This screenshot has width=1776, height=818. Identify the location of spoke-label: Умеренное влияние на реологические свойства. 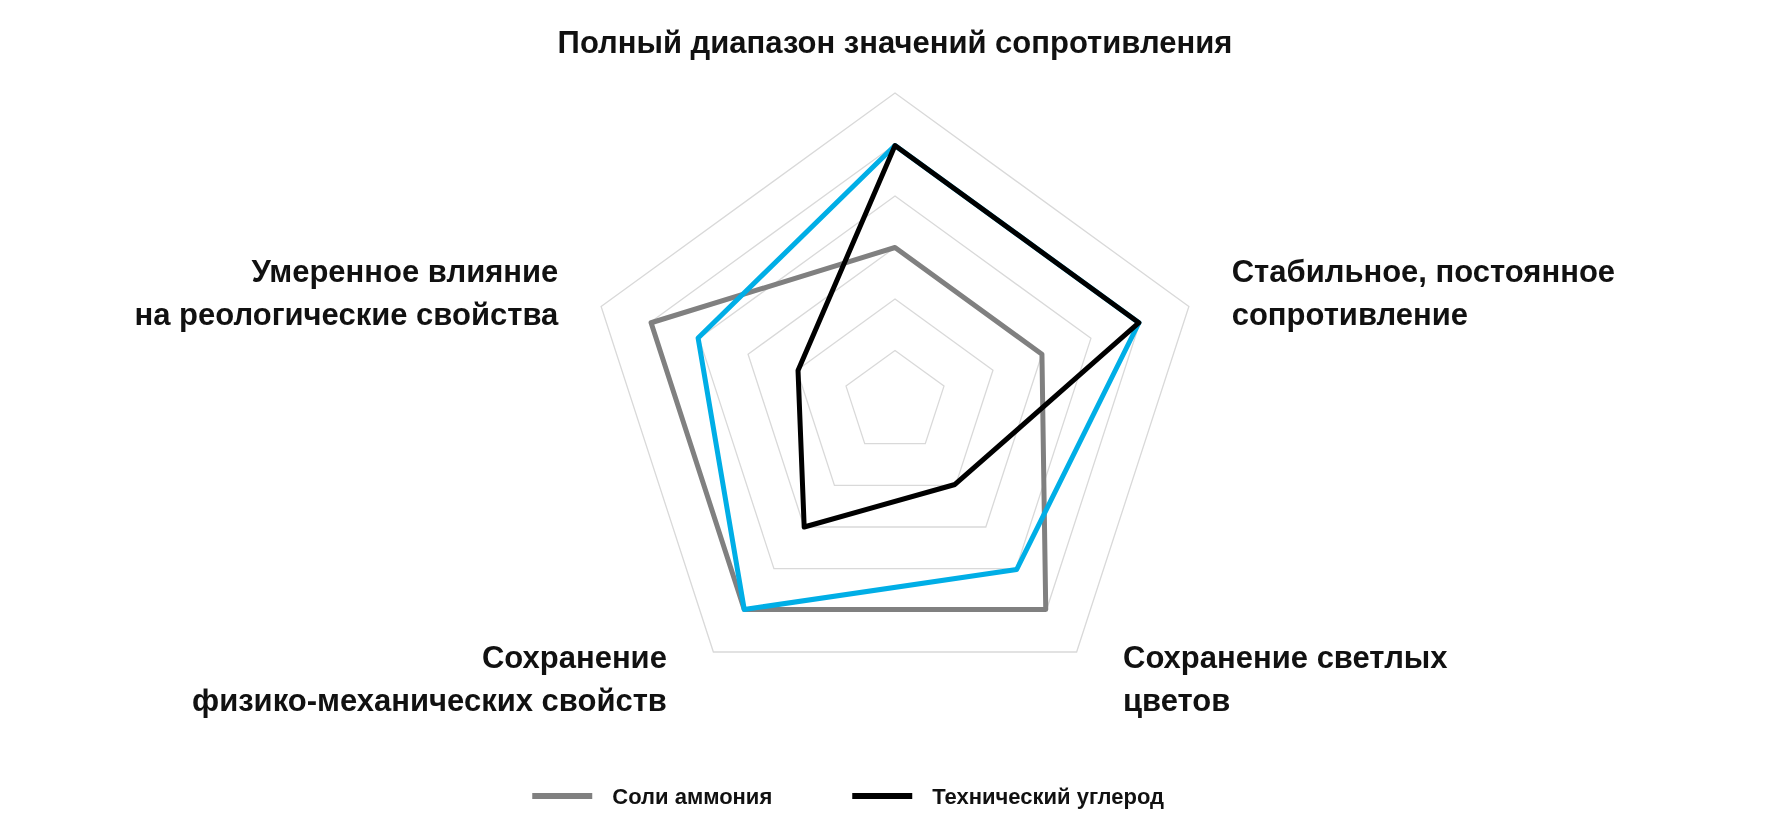
(347, 293).